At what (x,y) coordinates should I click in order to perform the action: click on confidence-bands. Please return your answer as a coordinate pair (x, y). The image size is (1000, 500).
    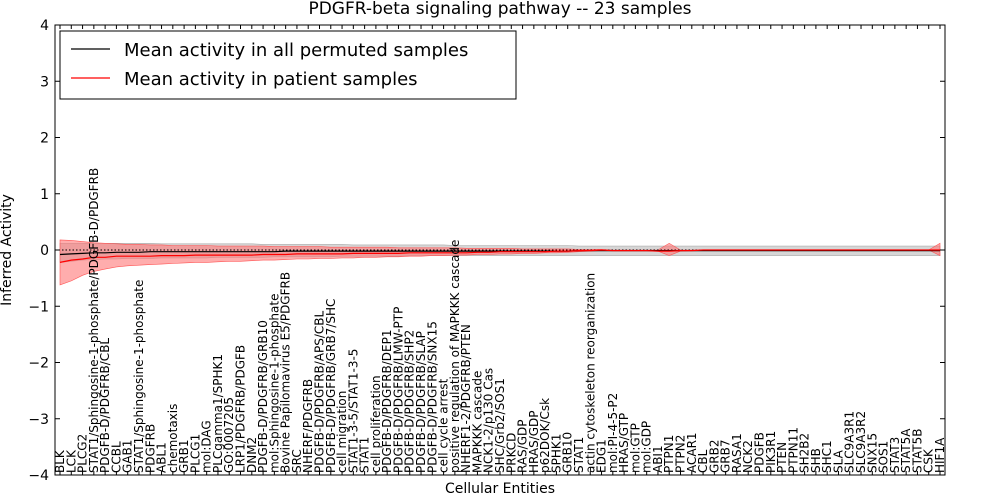
    Looking at the image, I should click on (500, 262).